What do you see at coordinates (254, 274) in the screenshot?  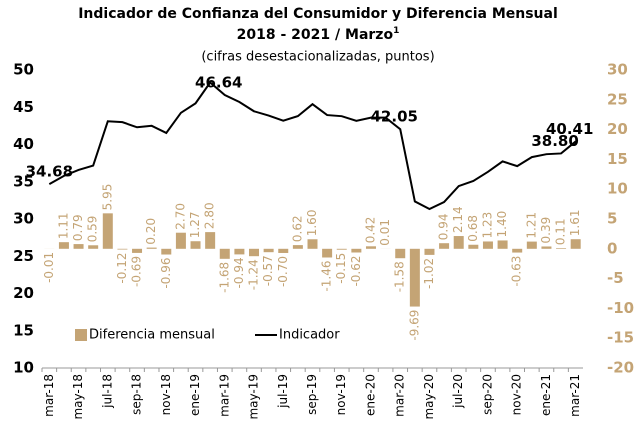 I see `bar-label: -1.24` at bounding box center [254, 274].